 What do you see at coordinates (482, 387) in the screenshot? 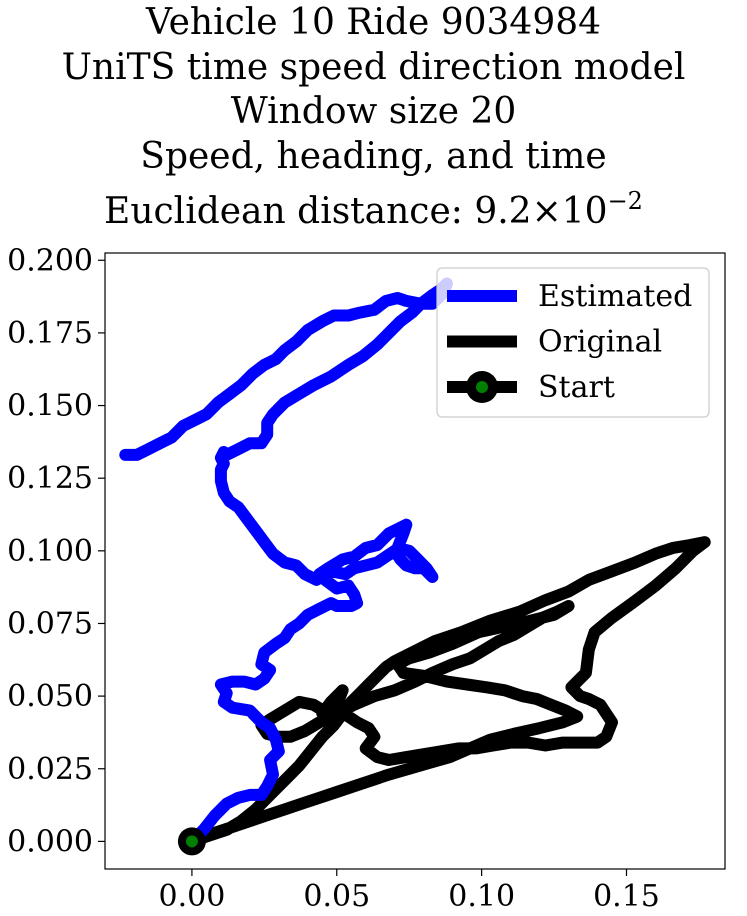
I see `legend-start-marker-center` at bounding box center [482, 387].